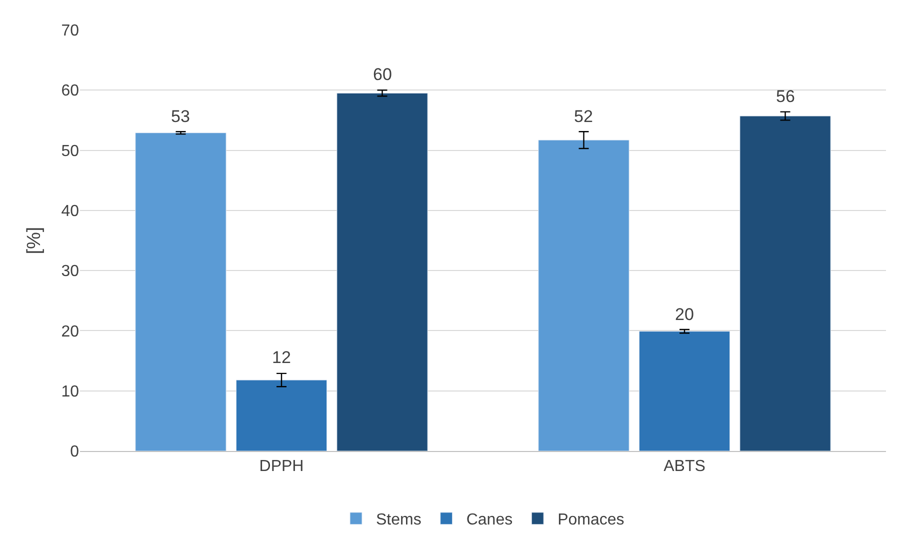 Image resolution: width=906 pixels, height=547 pixels. I want to click on y-axis-title: [%], so click(35, 240).